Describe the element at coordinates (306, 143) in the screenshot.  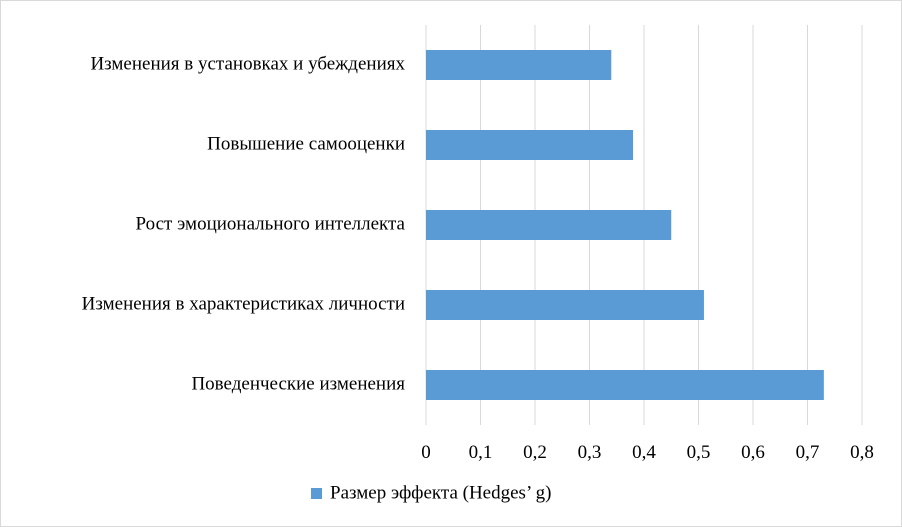
I see `category-label: Повышение самооценки` at that location.